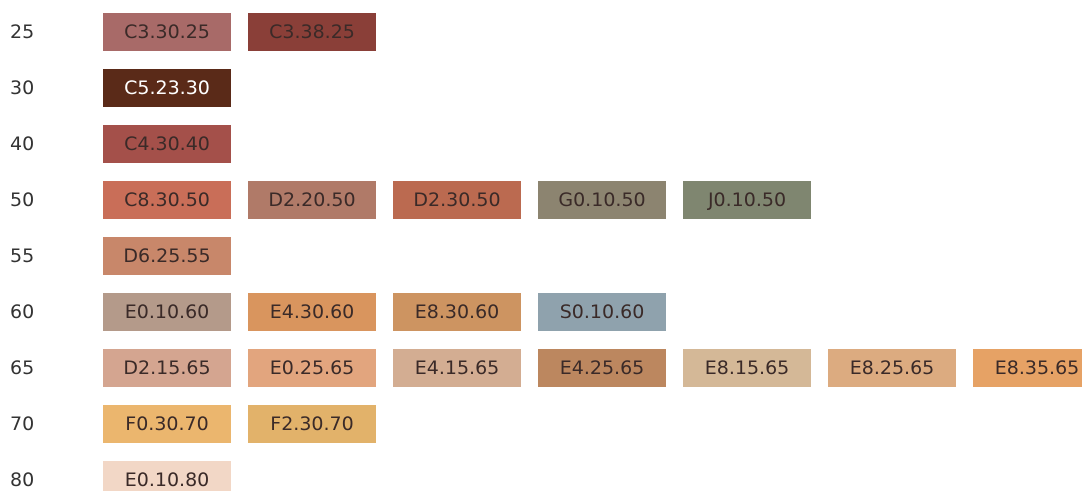 The image size is (1082, 491). I want to click on color-swatch: C5.23.30, so click(167, 88).